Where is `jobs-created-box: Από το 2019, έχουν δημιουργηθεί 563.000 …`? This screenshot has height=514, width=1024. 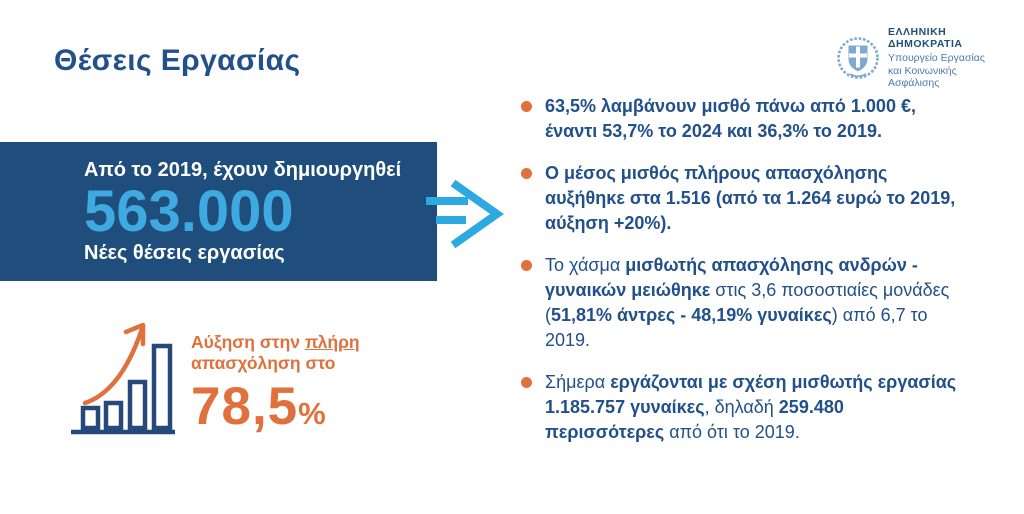
jobs-created-box: Από το 2019, έχουν δημιουργηθεί 563.000 … is located at coordinates (218, 211).